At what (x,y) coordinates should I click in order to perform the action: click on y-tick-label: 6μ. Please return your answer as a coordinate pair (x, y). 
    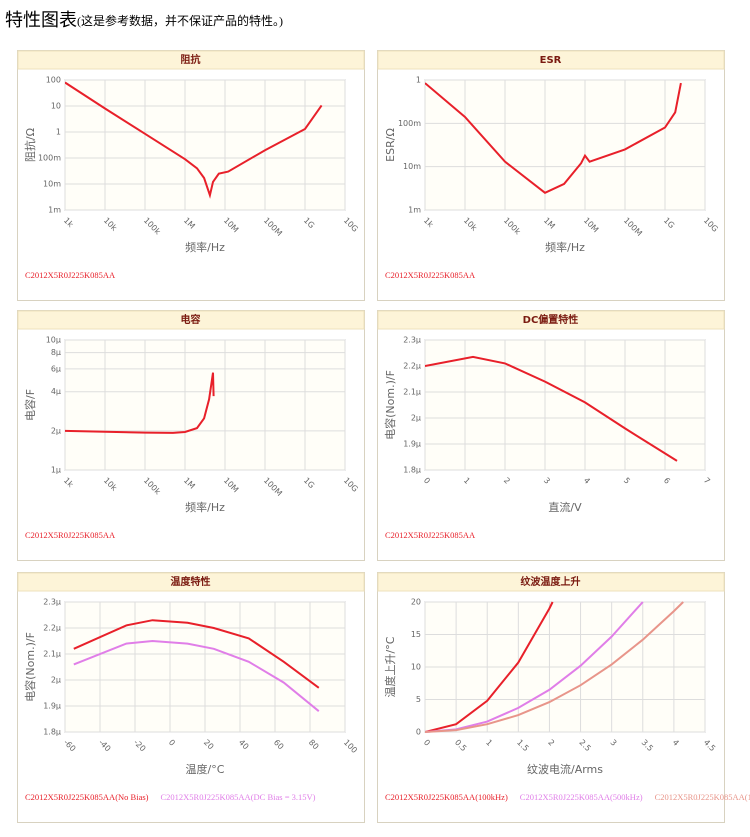
    Looking at the image, I should click on (56, 368).